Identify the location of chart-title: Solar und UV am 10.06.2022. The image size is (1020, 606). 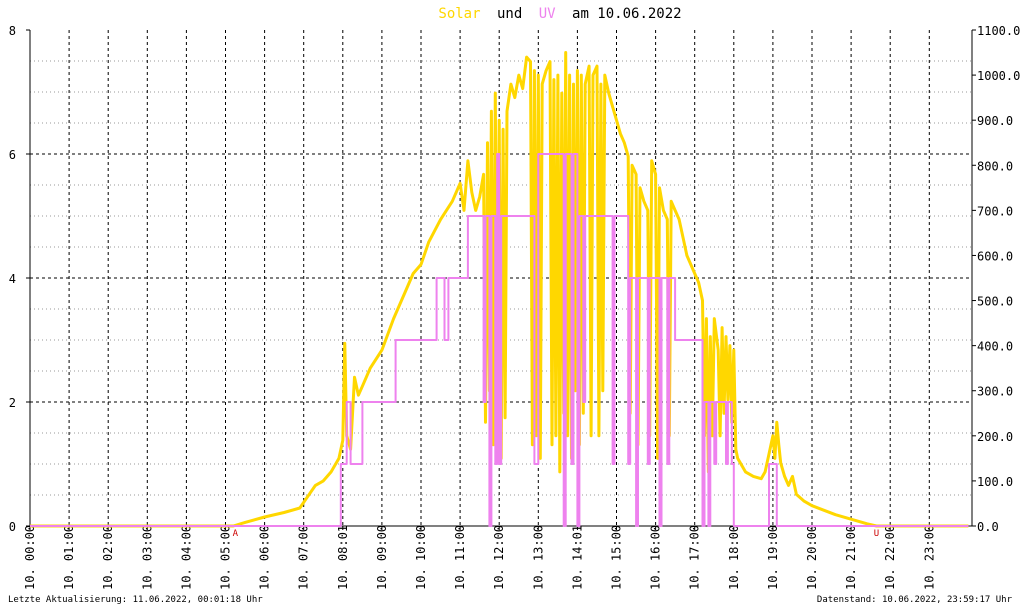
(559, 14).